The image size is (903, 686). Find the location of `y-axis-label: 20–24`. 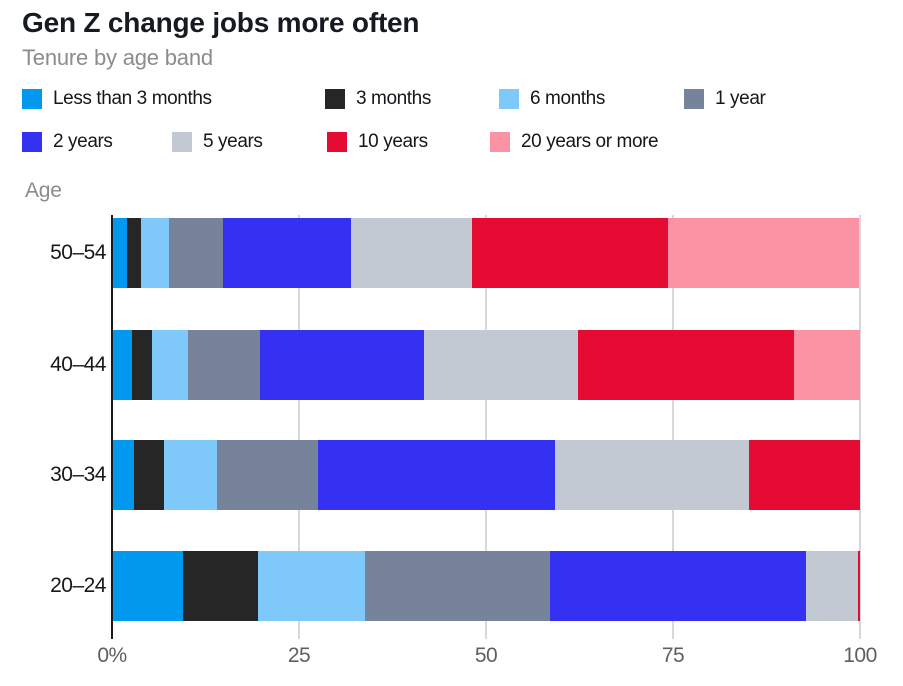

y-axis-label: 20–24 is located at coordinates (78, 585).